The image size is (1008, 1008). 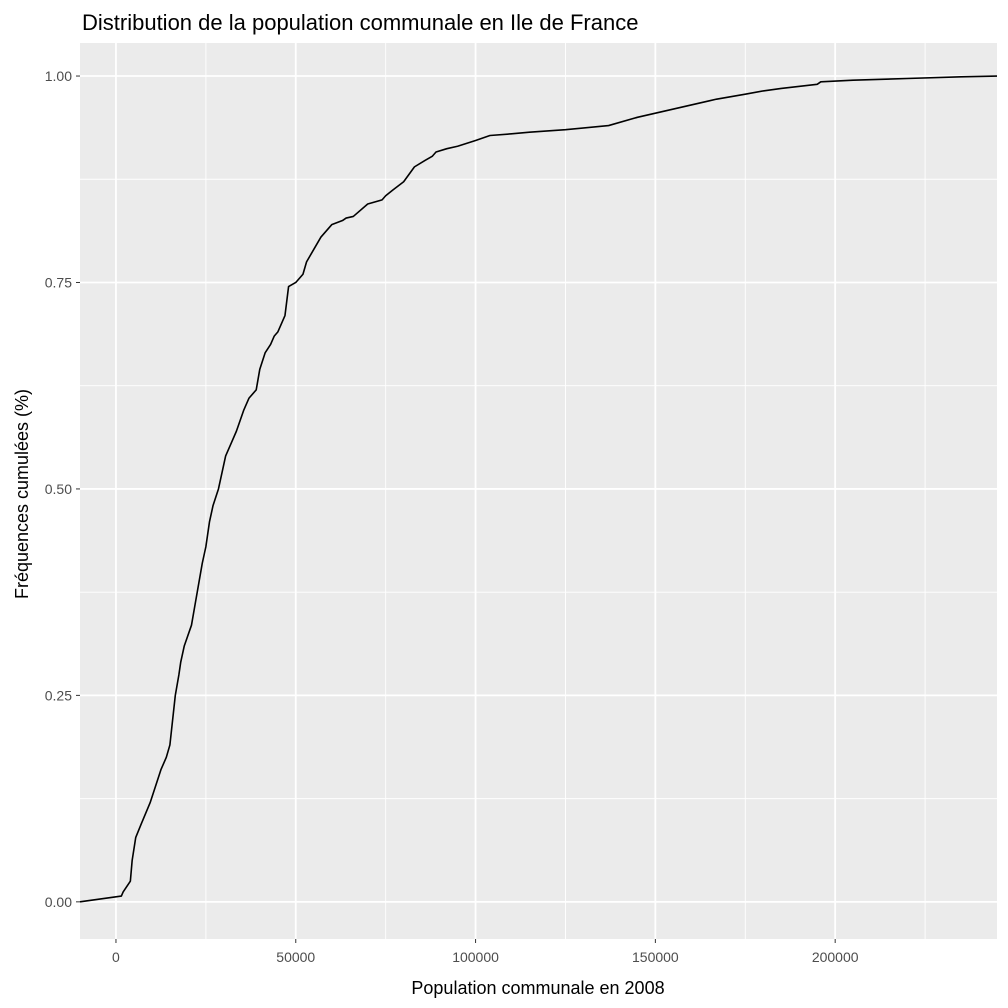 I want to click on x-tick-label: 150000, so click(x=655, y=957).